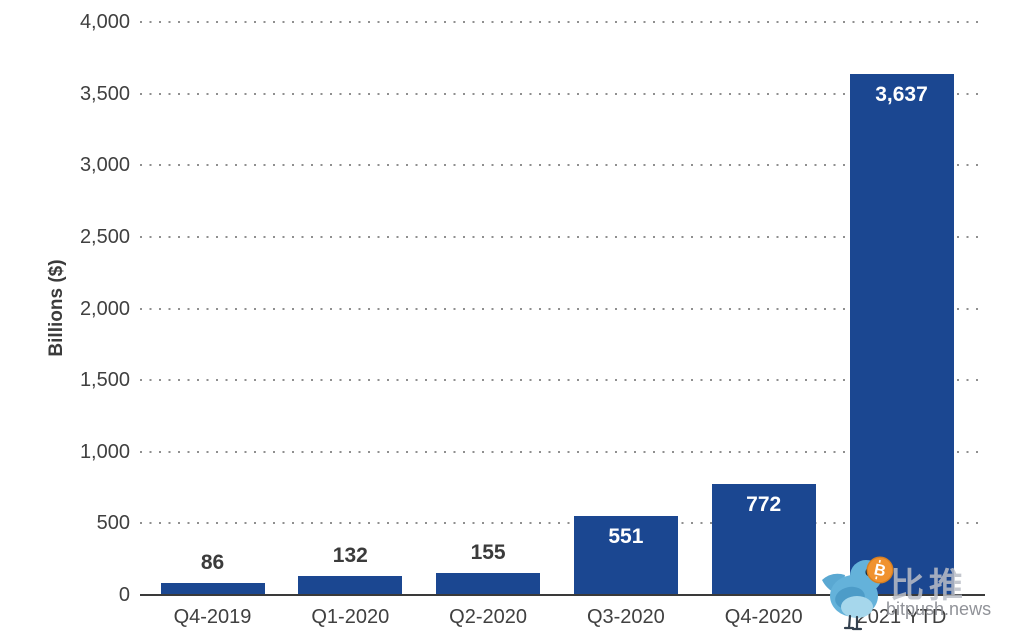 This screenshot has width=1018, height=635. What do you see at coordinates (350, 617) in the screenshot?
I see `x-tick-label: Q1-2020` at bounding box center [350, 617].